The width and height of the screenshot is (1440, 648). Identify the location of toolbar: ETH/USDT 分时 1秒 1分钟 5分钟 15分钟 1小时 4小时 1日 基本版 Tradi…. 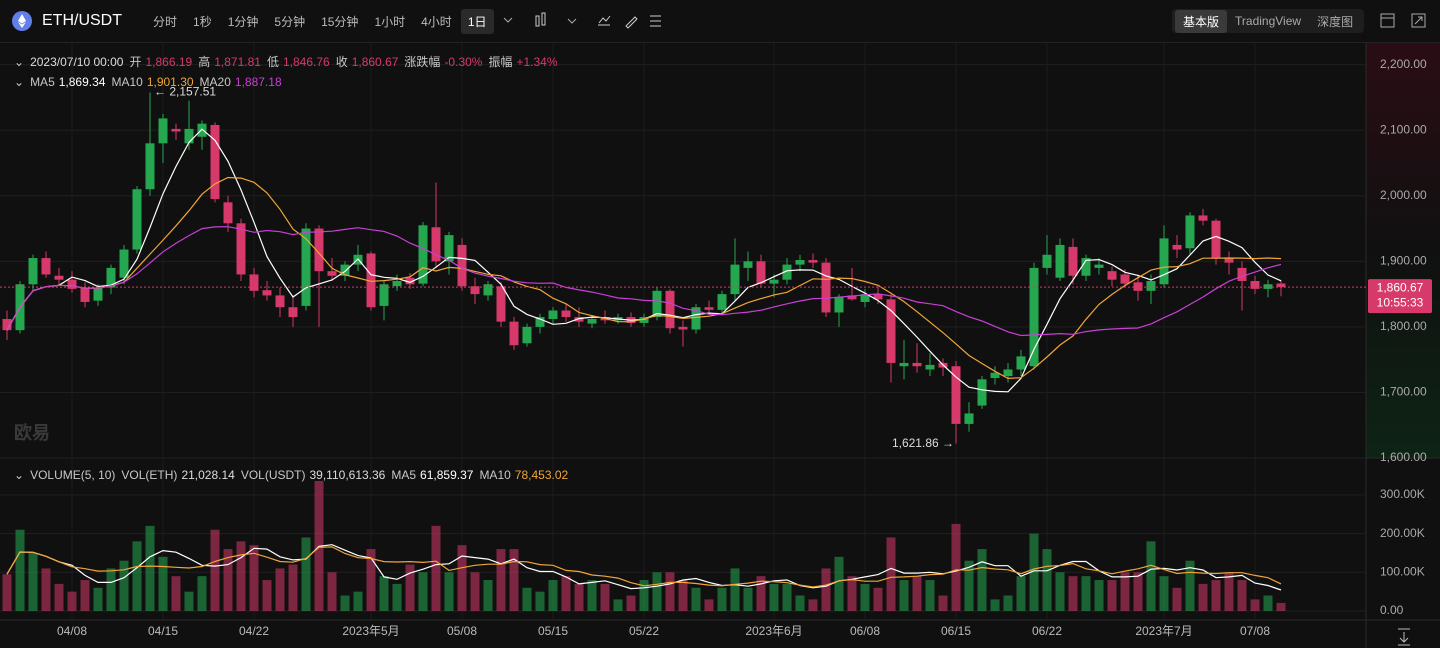
(720, 21).